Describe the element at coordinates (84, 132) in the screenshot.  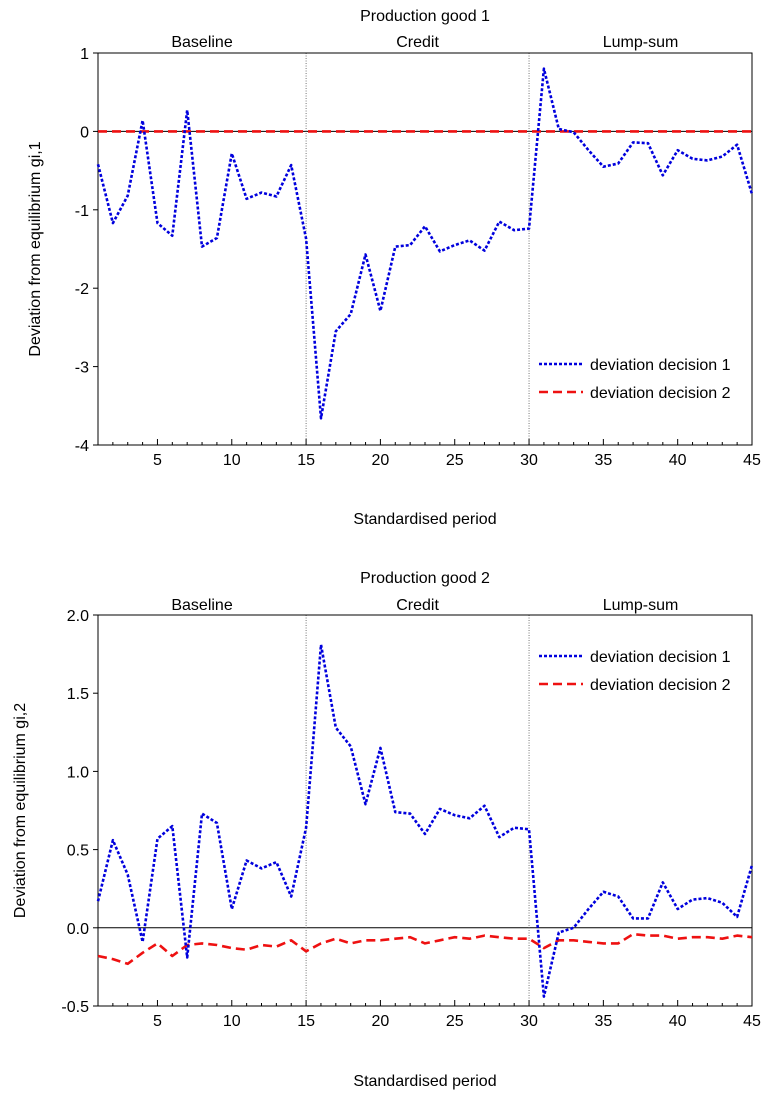
I see `y-tick-label: 0` at that location.